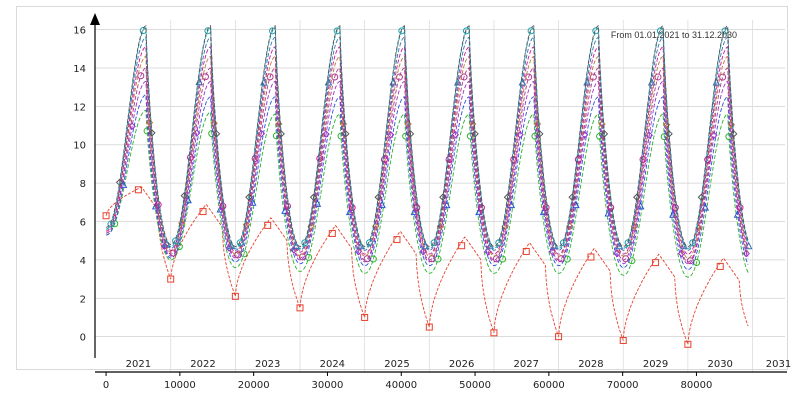  What do you see at coordinates (83, 184) in the screenshot?
I see `y-tick-label: 8` at bounding box center [83, 184].